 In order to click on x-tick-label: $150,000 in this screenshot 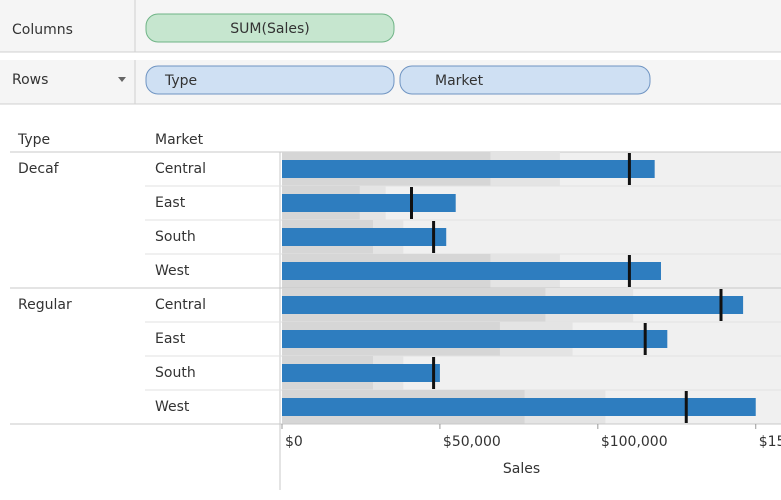, I will do `click(770, 442)`.